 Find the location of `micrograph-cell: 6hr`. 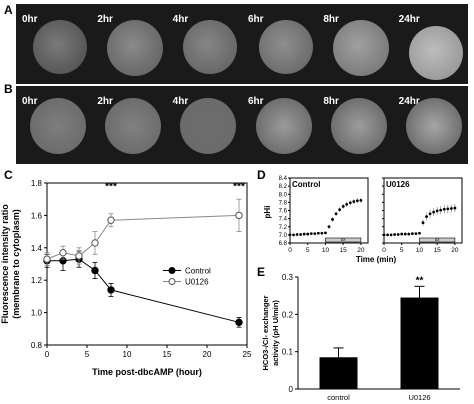

micrograph-cell: 6hr is located at coordinates (279, 44).